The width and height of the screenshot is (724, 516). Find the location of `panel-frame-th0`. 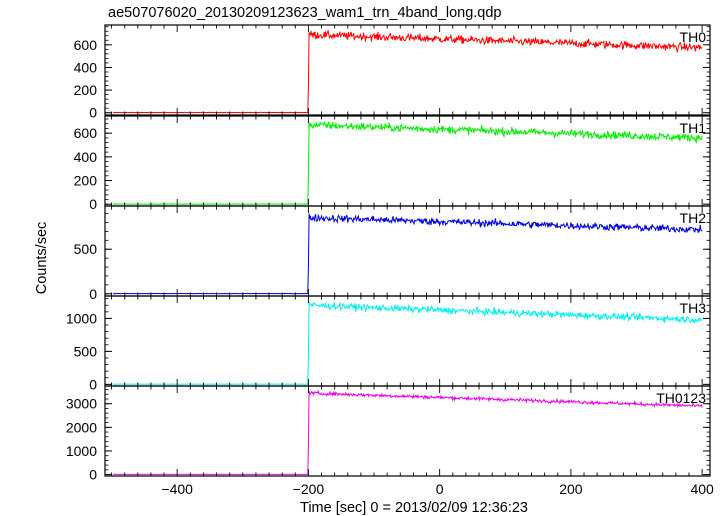

panel-frame-th0 is located at coordinates (407, 70).